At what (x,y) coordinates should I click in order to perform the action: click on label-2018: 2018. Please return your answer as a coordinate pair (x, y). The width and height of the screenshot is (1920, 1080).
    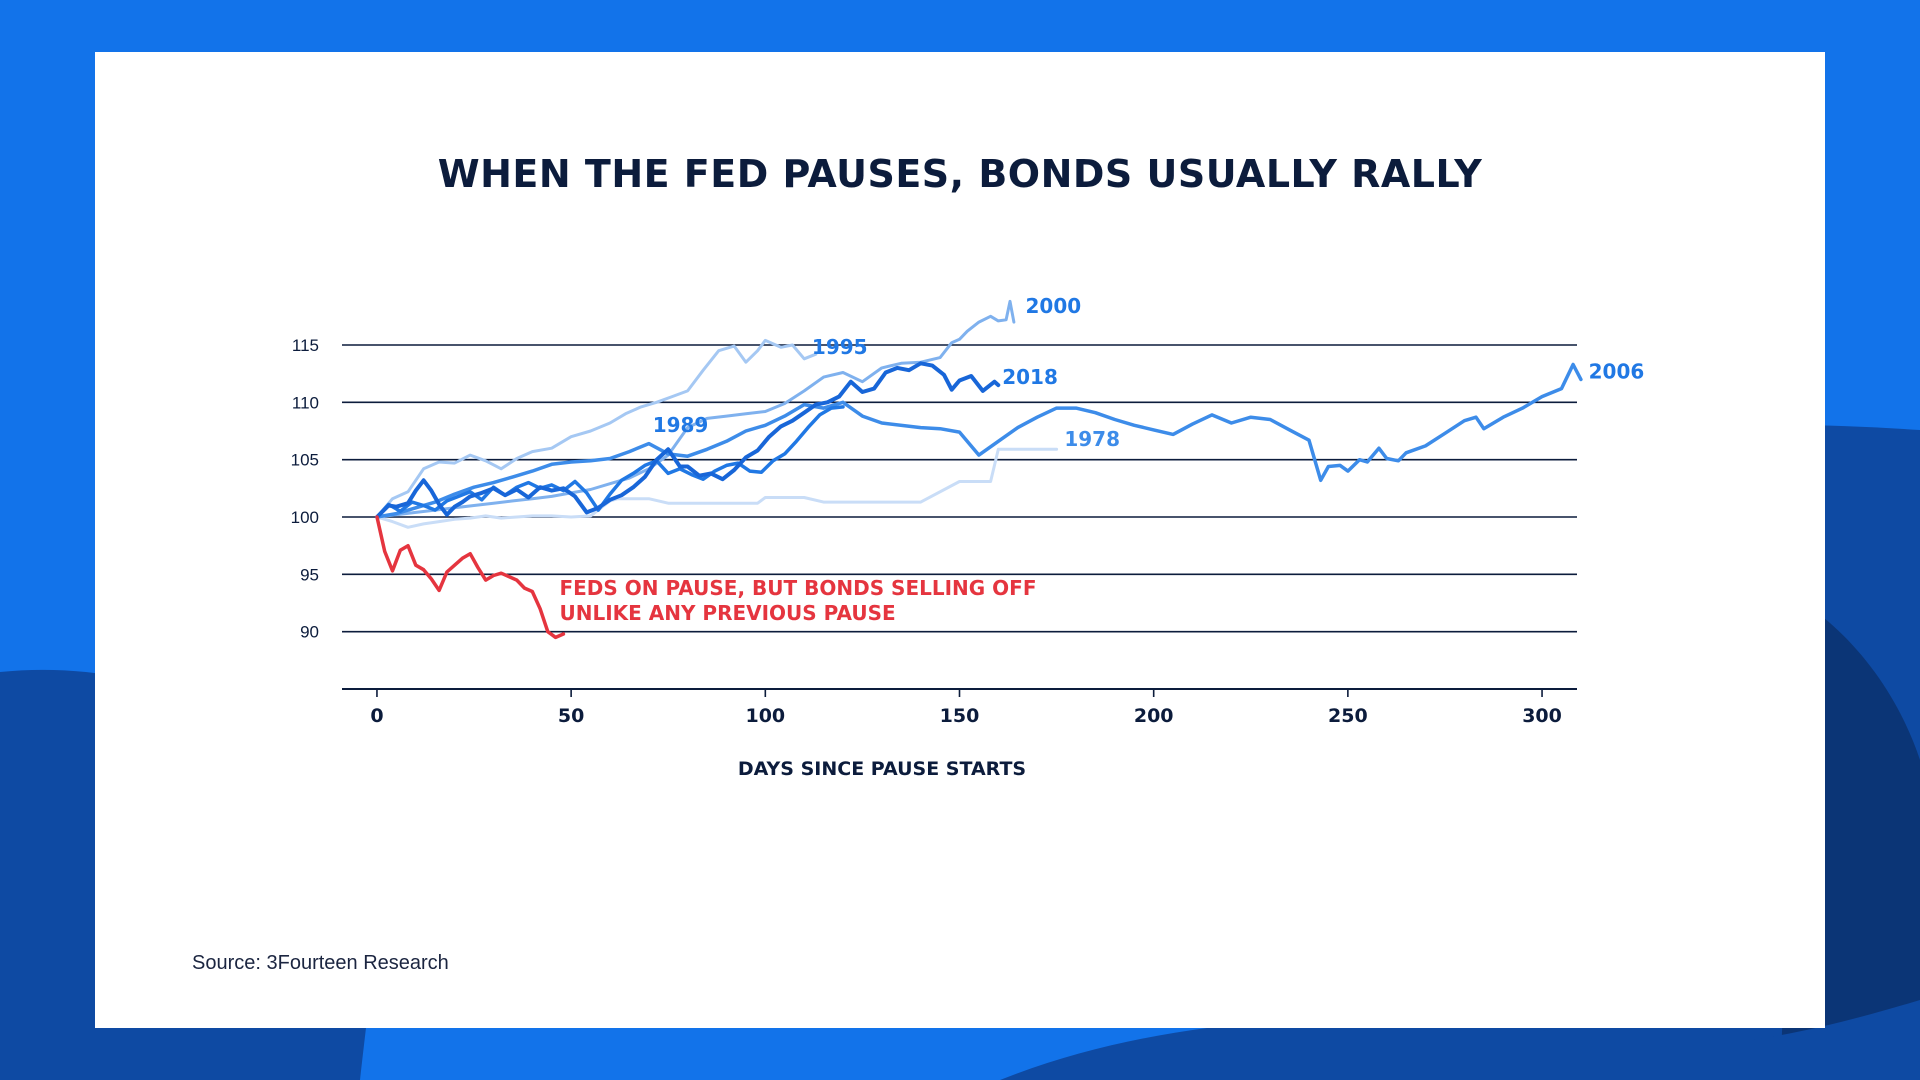
    Looking at the image, I should click on (1030, 377).